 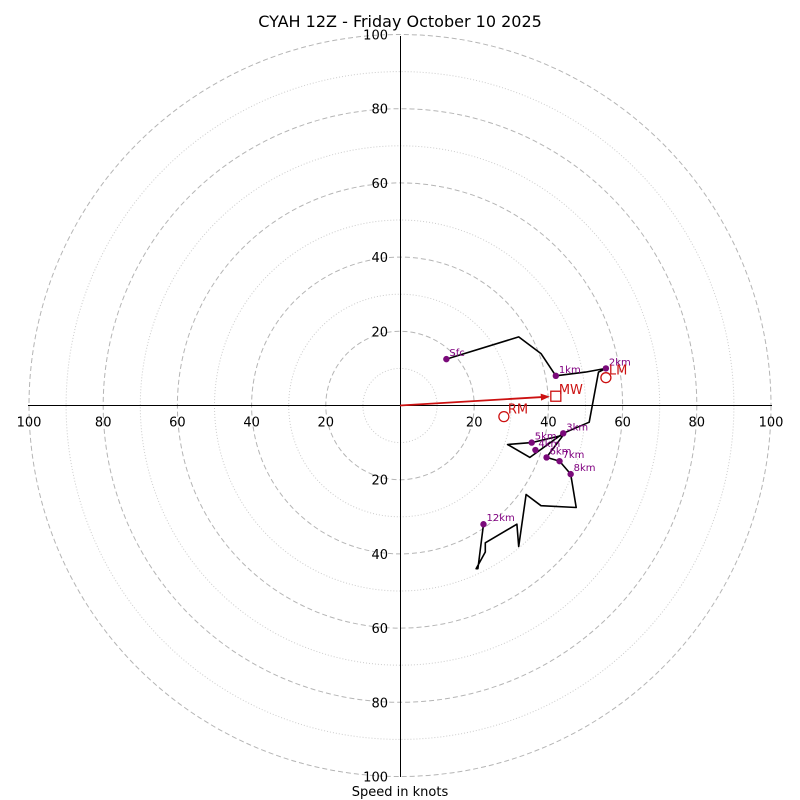 What do you see at coordinates (326, 423) in the screenshot?
I see `tick-left-20: 20` at bounding box center [326, 423].